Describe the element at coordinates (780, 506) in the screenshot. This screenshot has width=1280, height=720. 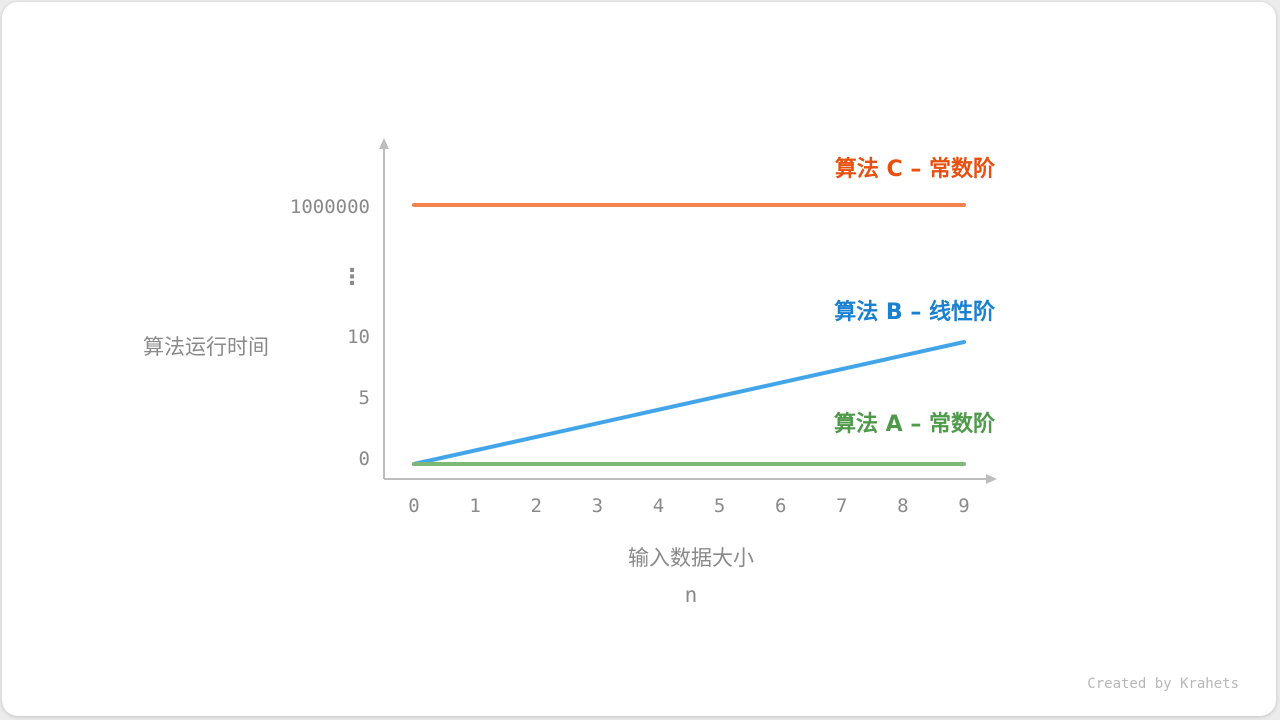
I see `x-tick-label: 6` at that location.